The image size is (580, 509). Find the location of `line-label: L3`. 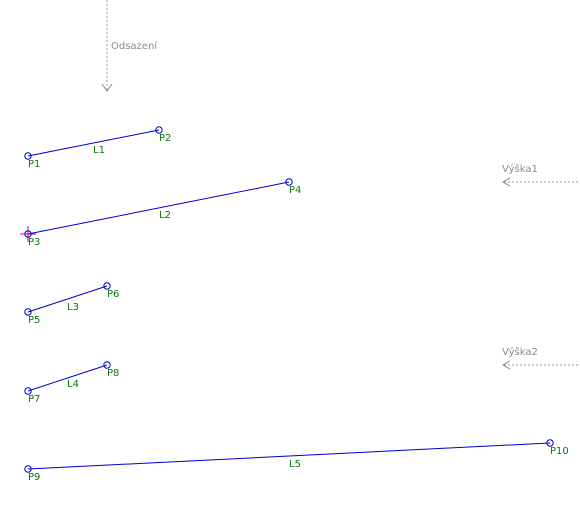

line-label: L3 is located at coordinates (73, 307).